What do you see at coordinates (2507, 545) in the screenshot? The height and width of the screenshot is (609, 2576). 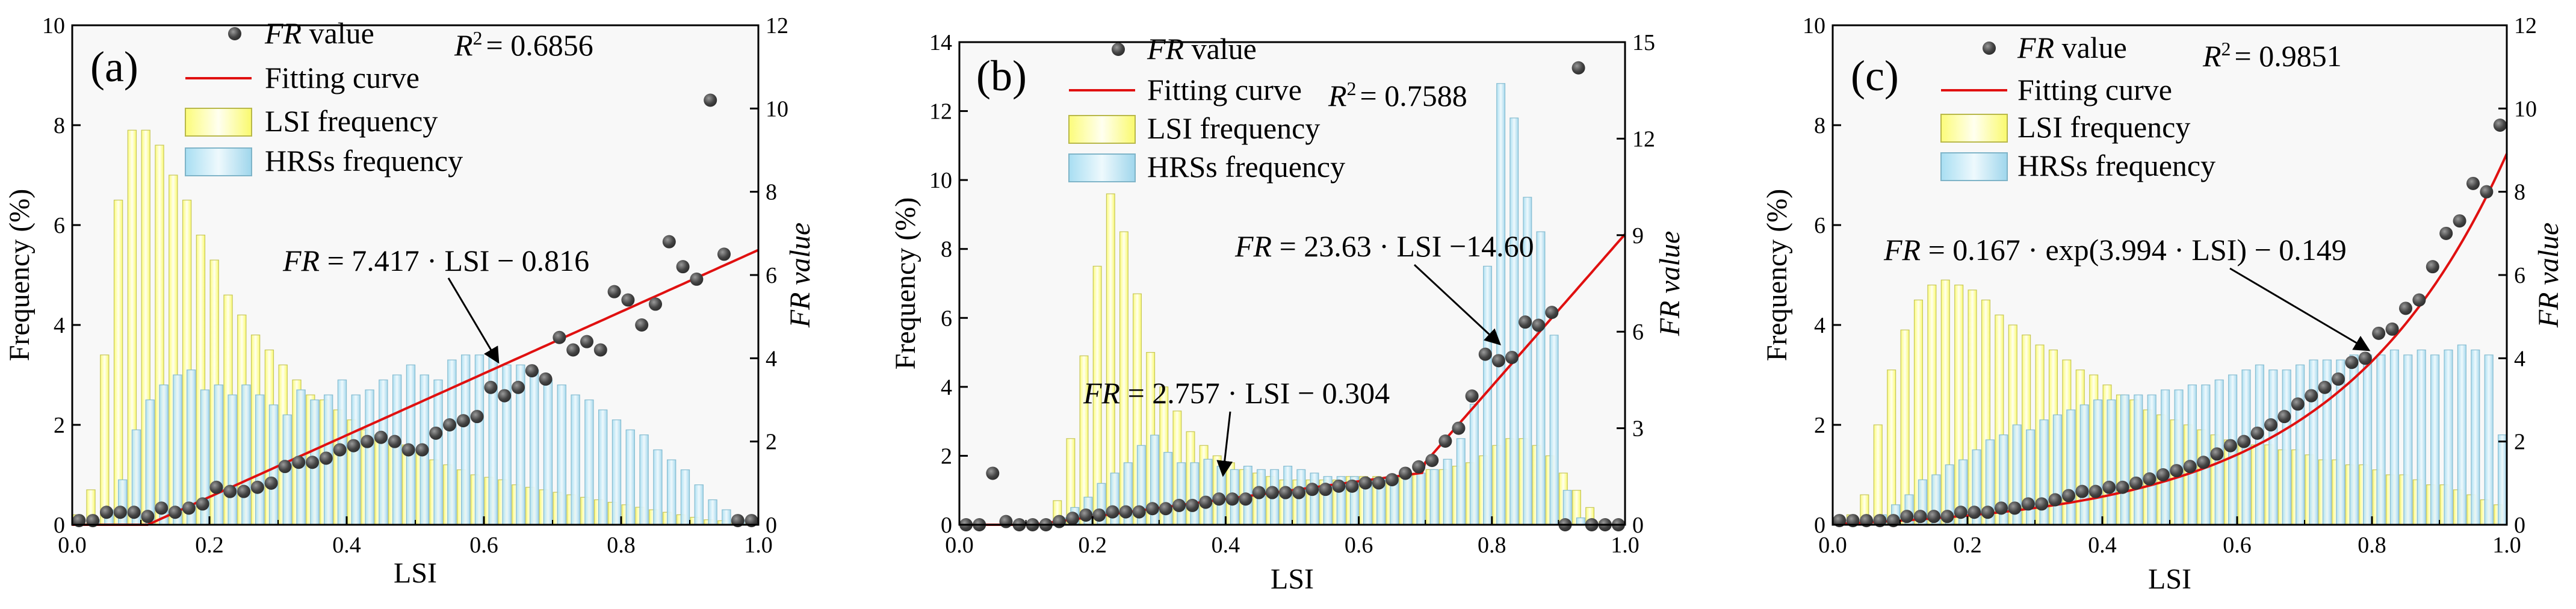 I see `x-tick-label: 1.0` at bounding box center [2507, 545].